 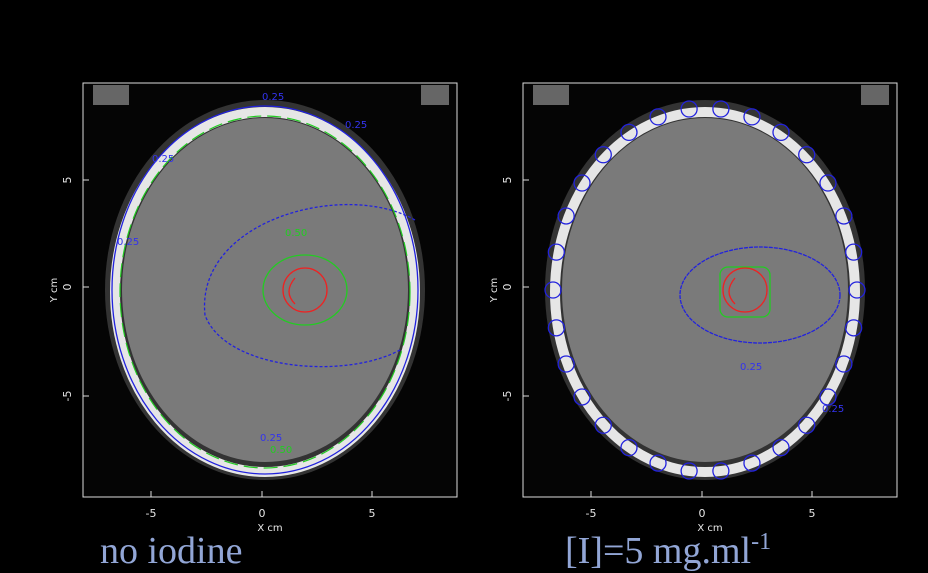 I want to click on caption-text: no iodine, so click(x=171, y=551).